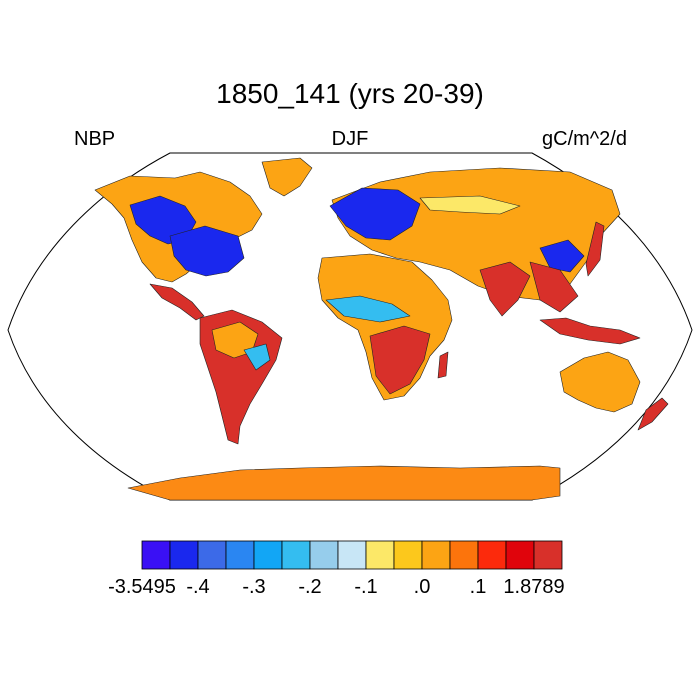  What do you see at coordinates (422, 587) in the screenshot?
I see `colorbar-tick-label: .0` at bounding box center [422, 587].